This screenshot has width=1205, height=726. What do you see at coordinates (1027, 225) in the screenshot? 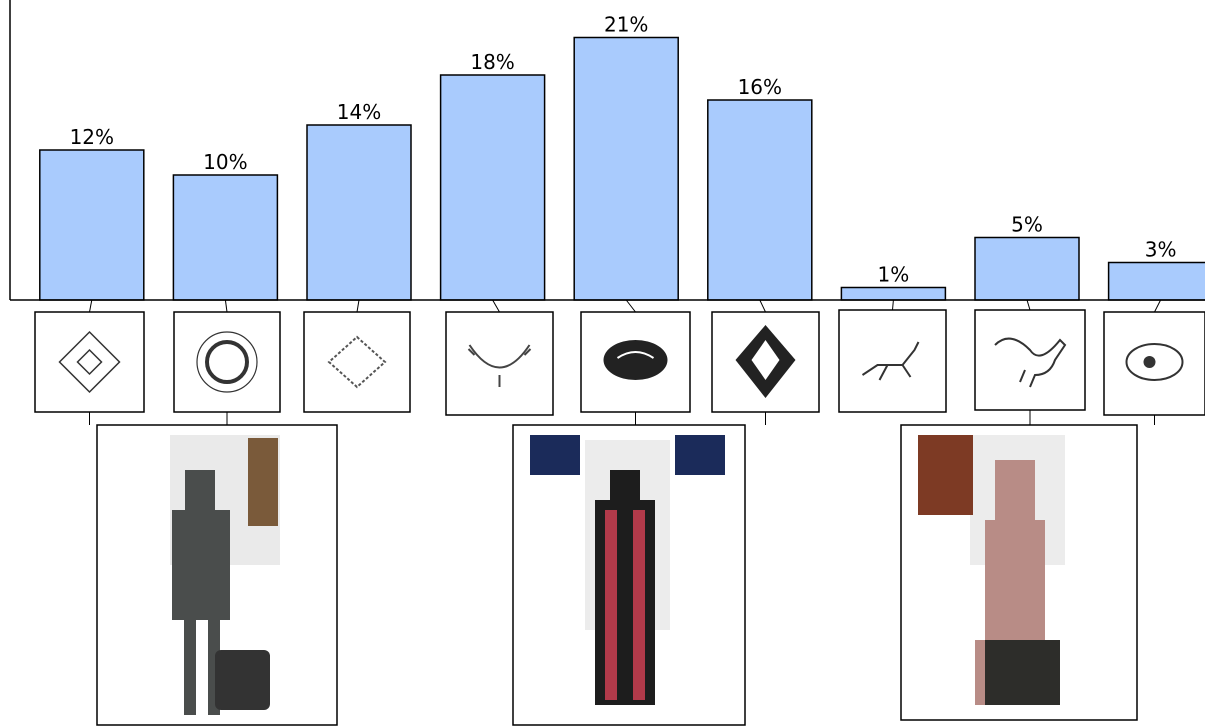
I see `value-label: 5%` at bounding box center [1027, 225].